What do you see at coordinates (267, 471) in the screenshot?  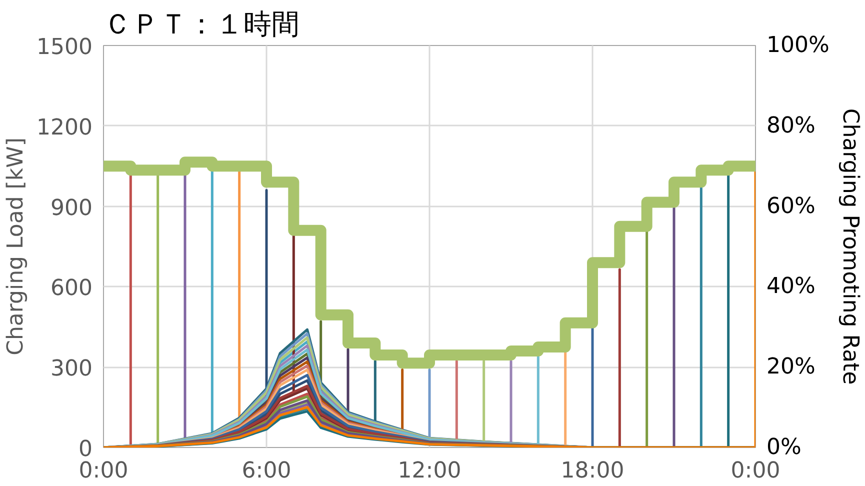 I see `x-tick-label: 6:00` at bounding box center [267, 471].